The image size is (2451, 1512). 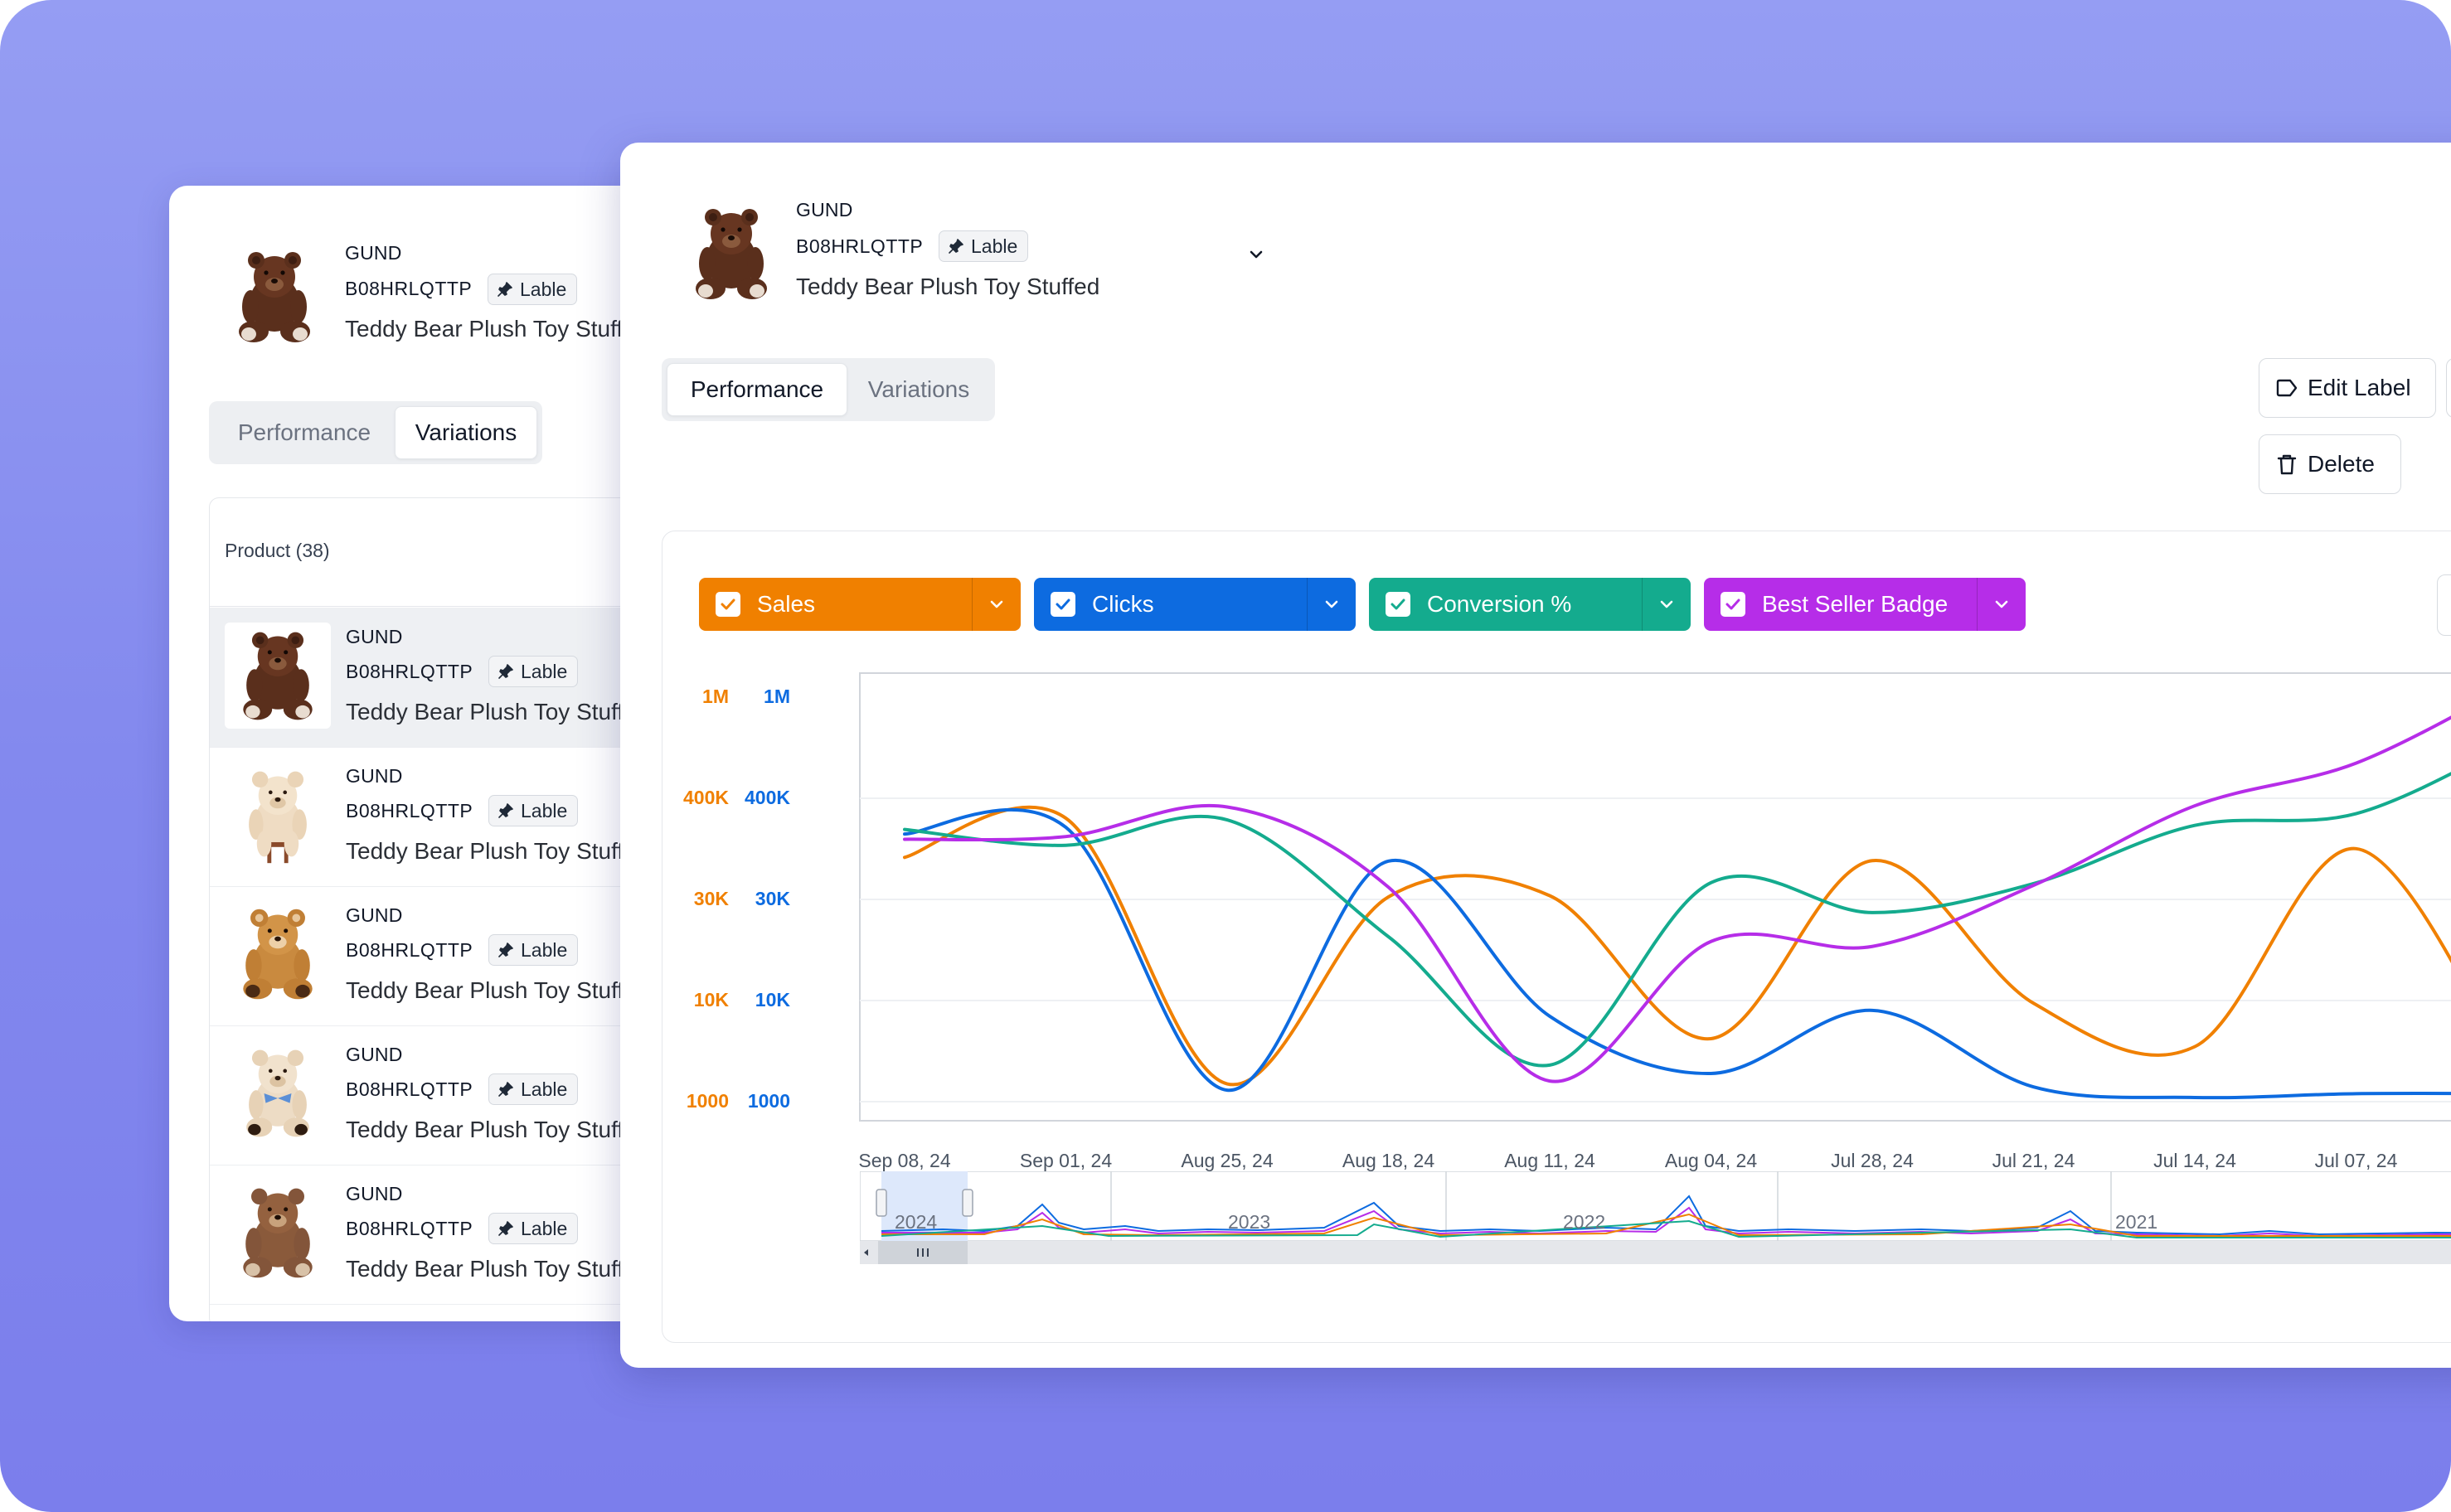 I want to click on gridlines, so click(x=1656, y=949).